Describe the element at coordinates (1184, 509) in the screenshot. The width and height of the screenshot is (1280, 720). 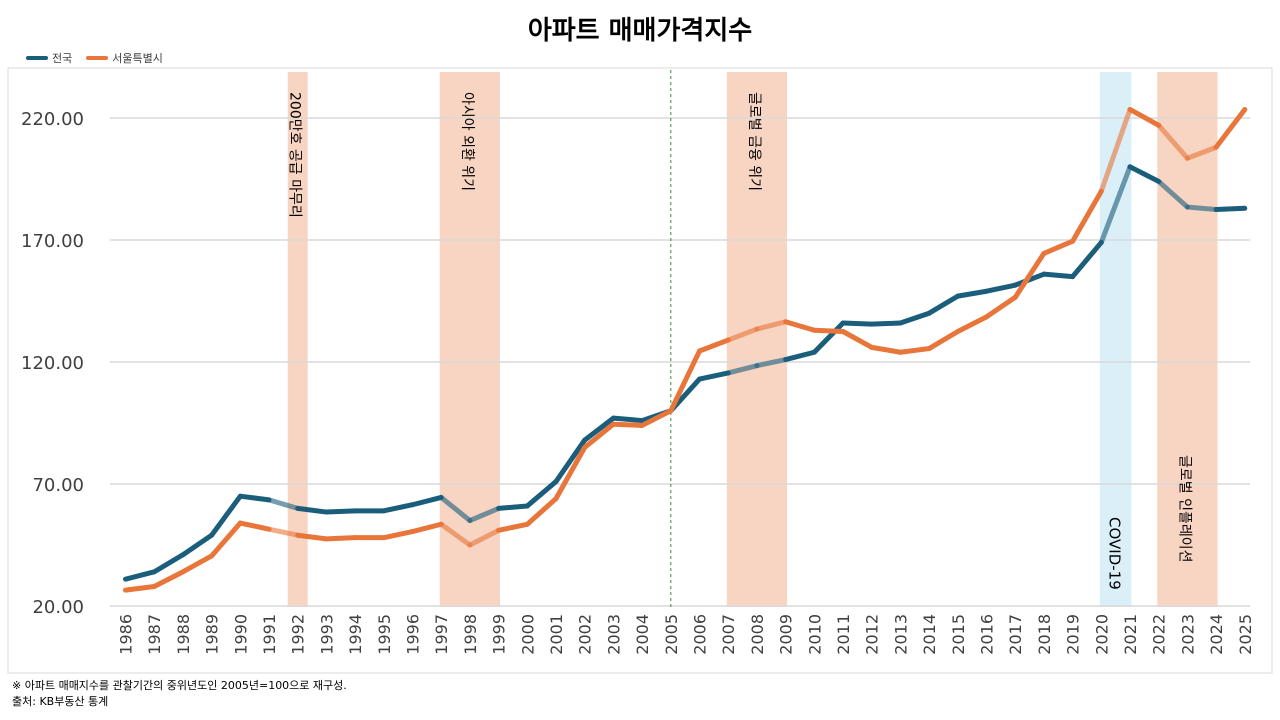
I see `event-label-4: 글로벌 인플레이션` at that location.